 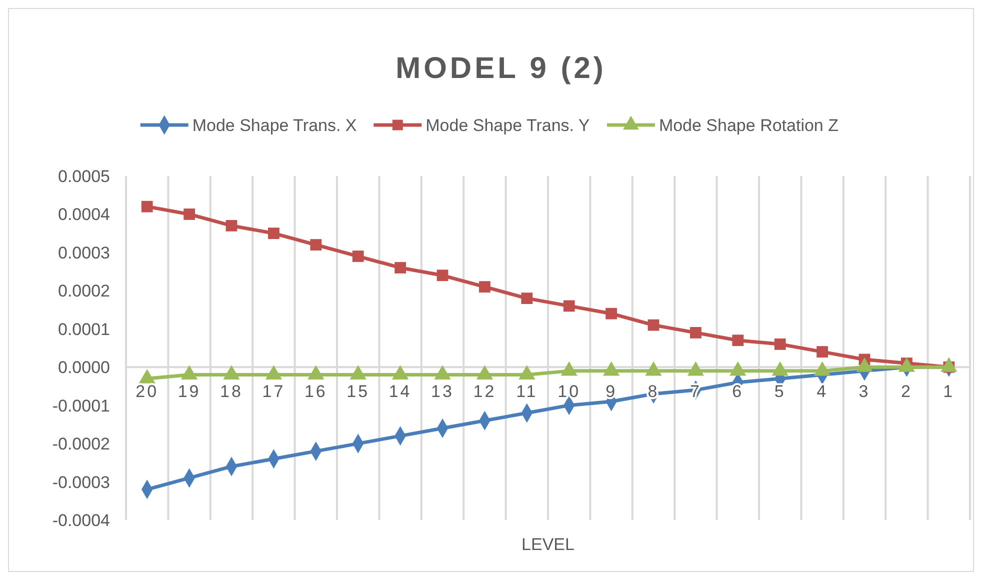 I want to click on x-tick-label: 6, so click(x=738, y=392).